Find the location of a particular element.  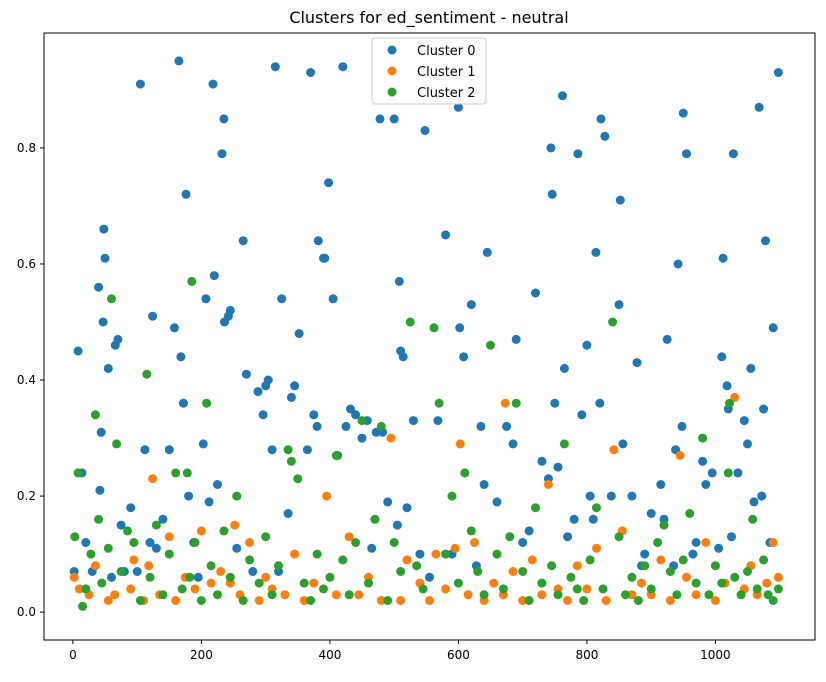

x-tick-label: 200 is located at coordinates (201, 655).